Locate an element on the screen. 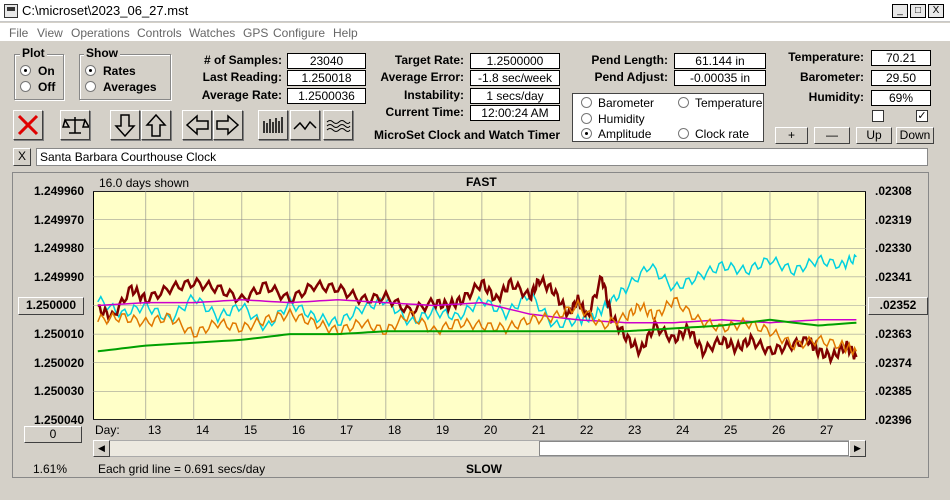 The height and width of the screenshot is (500, 950). scroll-left-button is located at coordinates (197, 125).